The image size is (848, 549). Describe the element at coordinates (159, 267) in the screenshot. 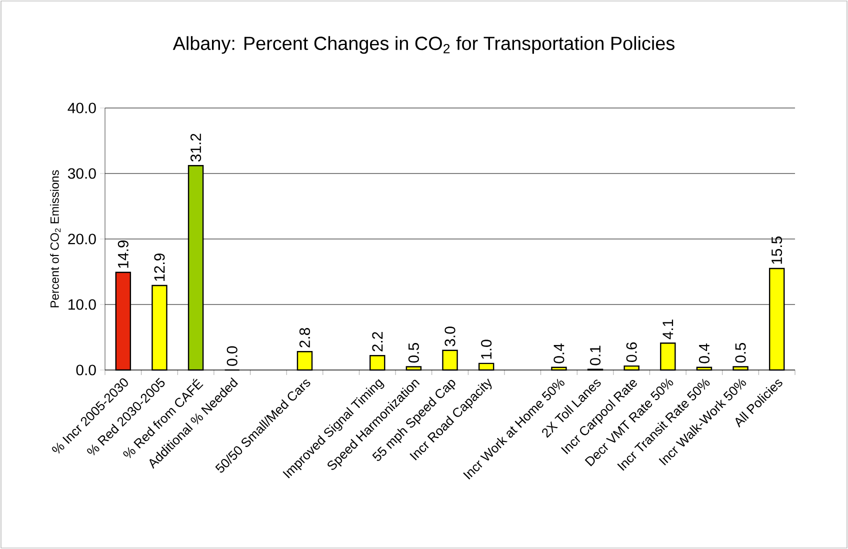

I see `data-label: 12.9` at that location.